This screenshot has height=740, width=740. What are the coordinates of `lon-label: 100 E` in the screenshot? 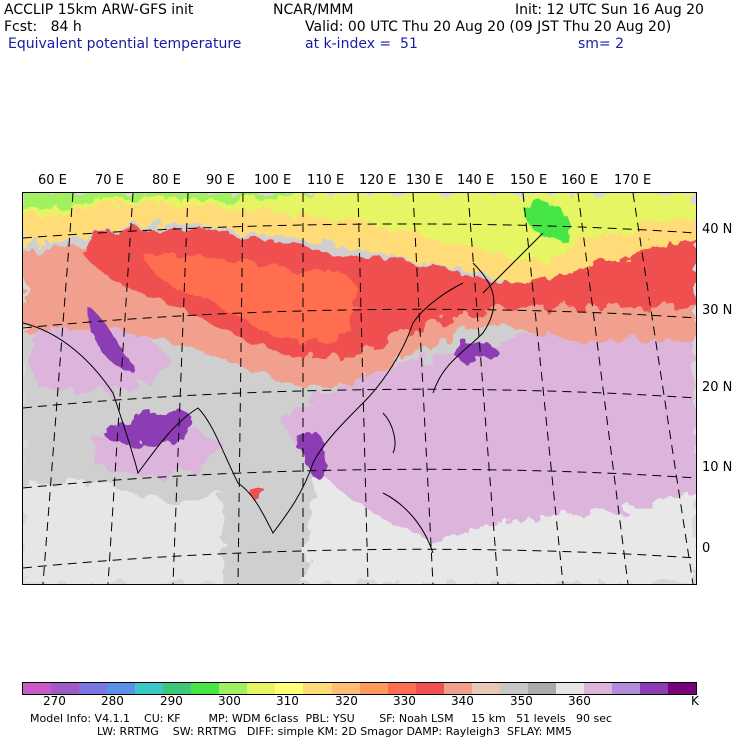 It's located at (273, 180).